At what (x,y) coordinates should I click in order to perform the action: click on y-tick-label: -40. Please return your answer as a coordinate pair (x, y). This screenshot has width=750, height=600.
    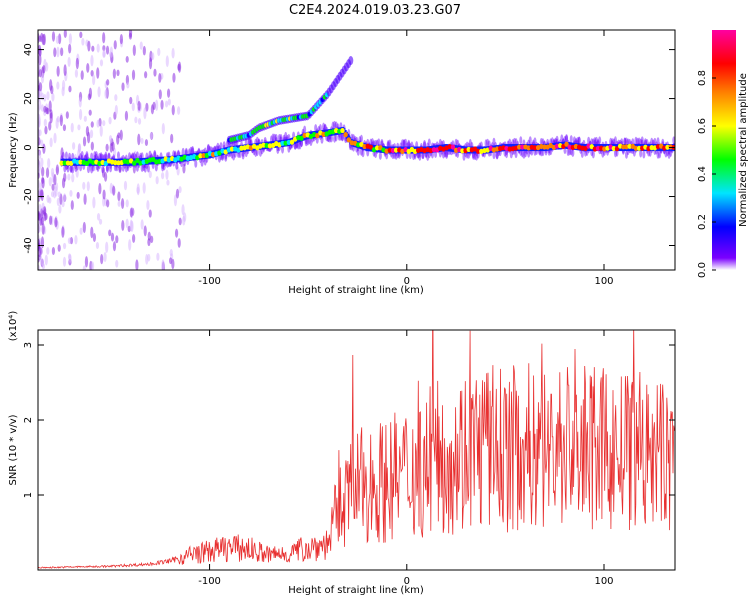
    Looking at the image, I should click on (28, 245).